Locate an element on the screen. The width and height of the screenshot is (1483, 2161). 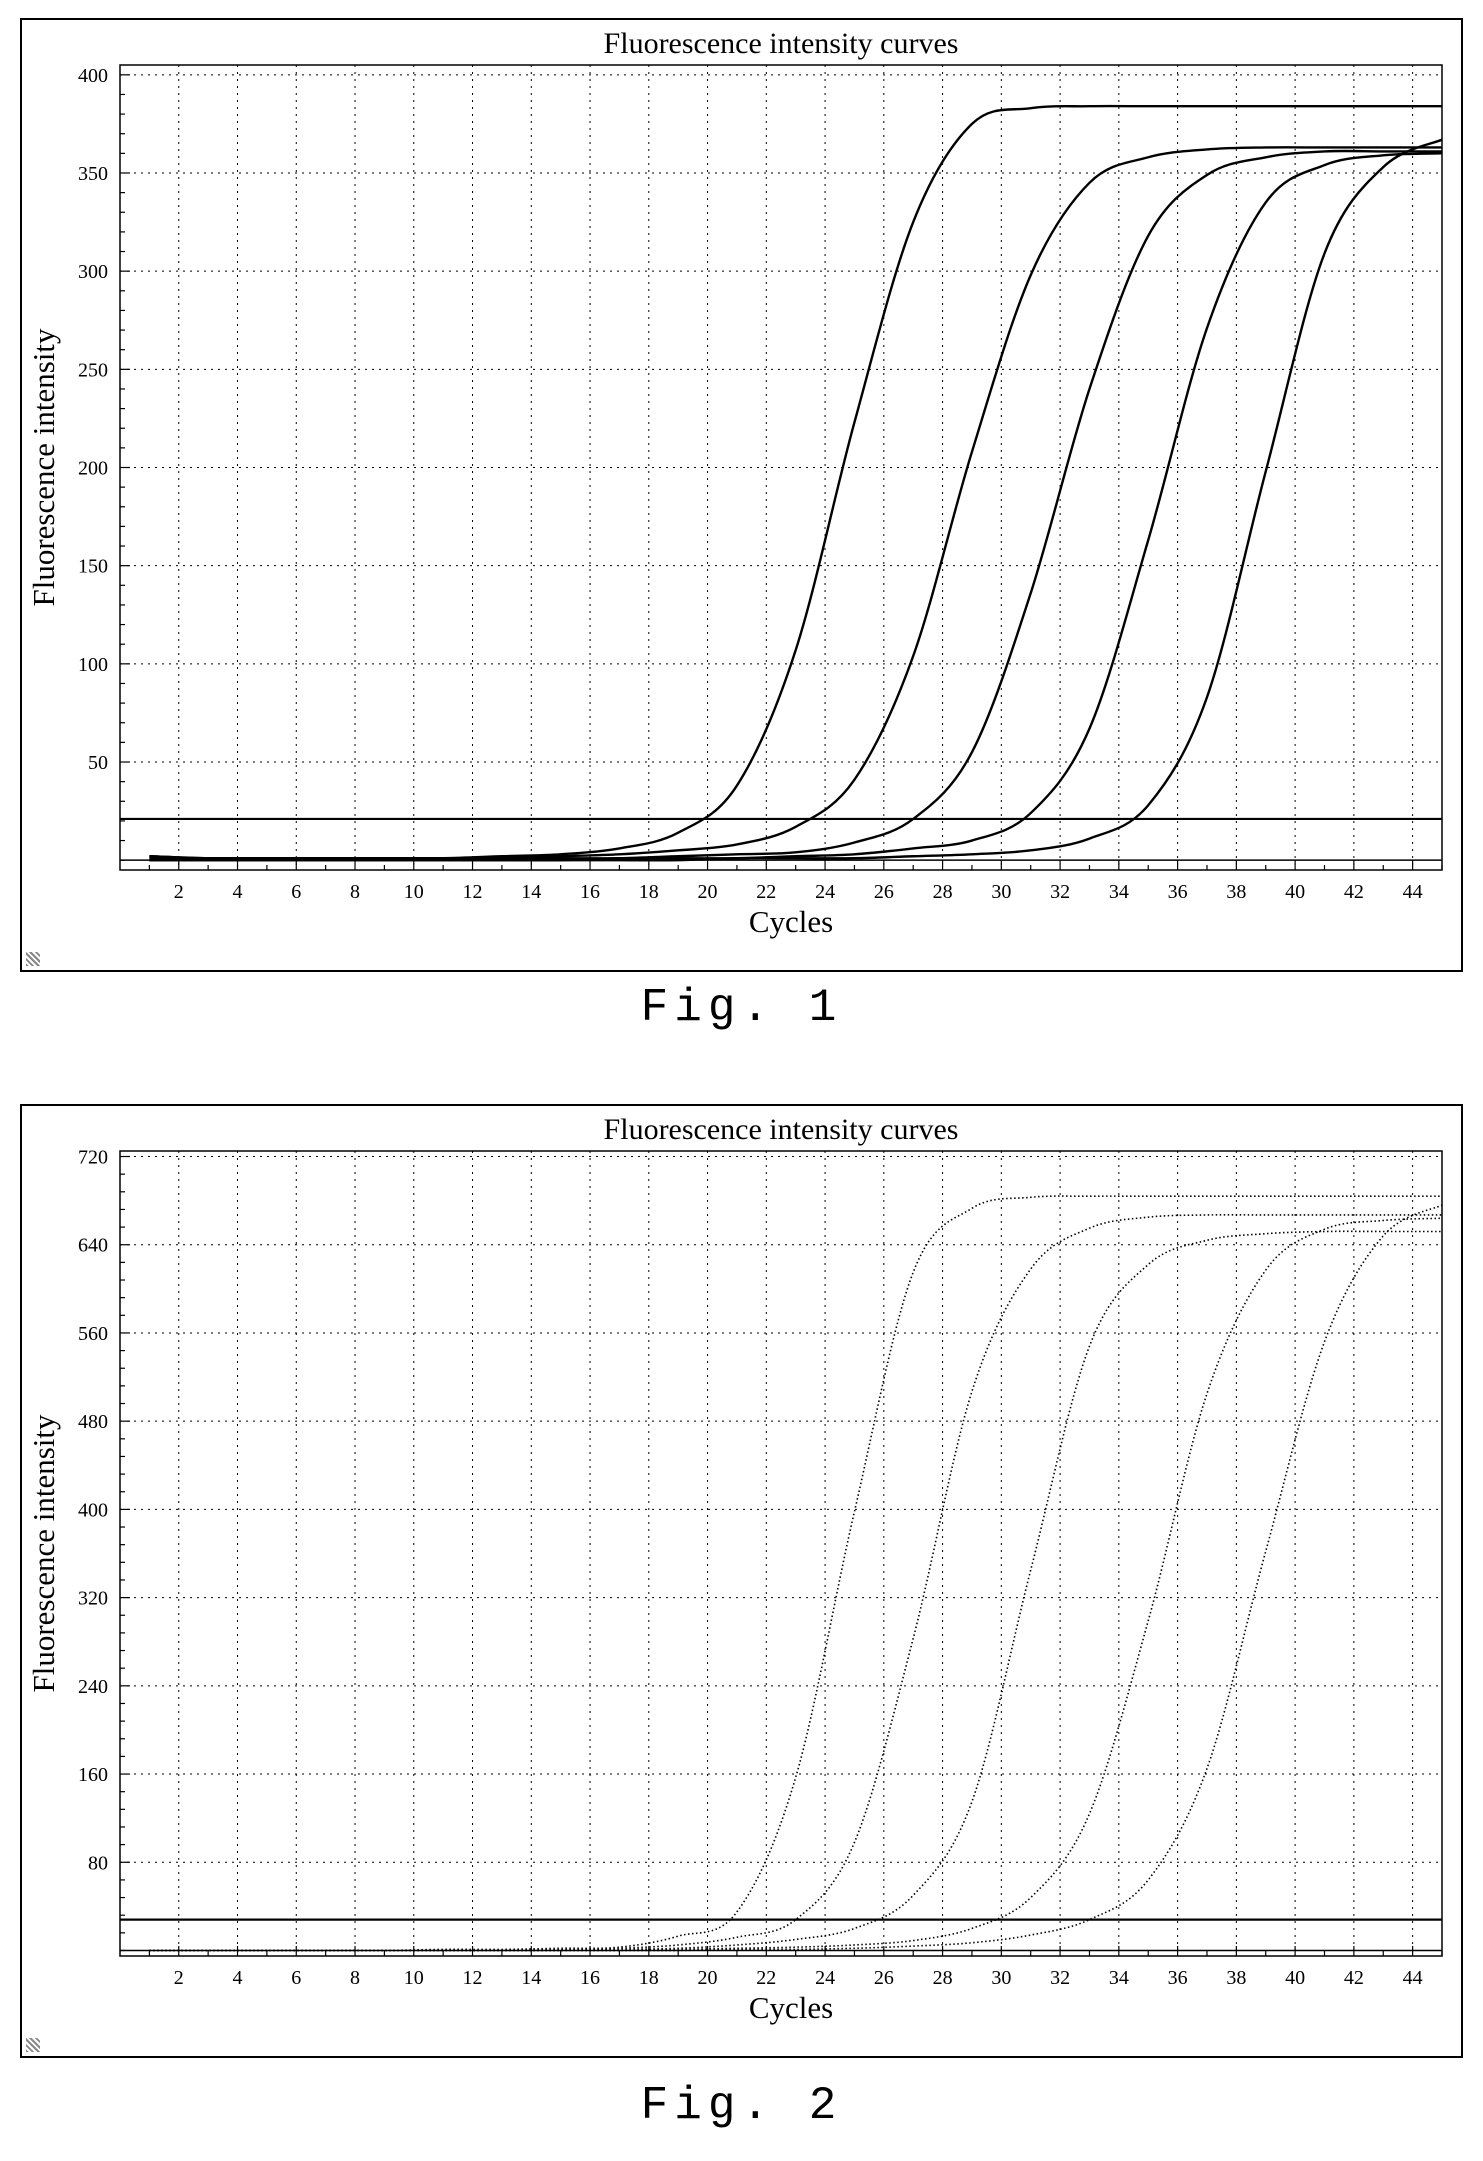
y-tick-label: 250 is located at coordinates (93, 370).